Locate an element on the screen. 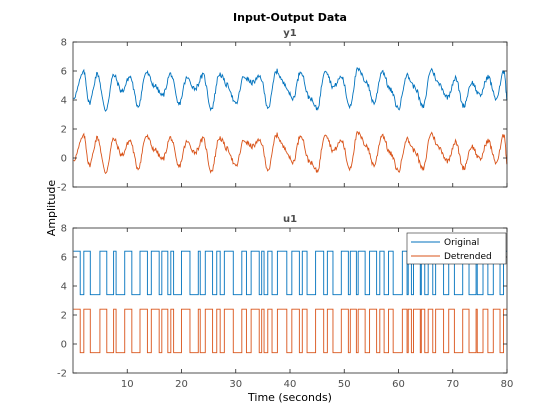  x-tick-label-3: 40 is located at coordinates (290, 384).